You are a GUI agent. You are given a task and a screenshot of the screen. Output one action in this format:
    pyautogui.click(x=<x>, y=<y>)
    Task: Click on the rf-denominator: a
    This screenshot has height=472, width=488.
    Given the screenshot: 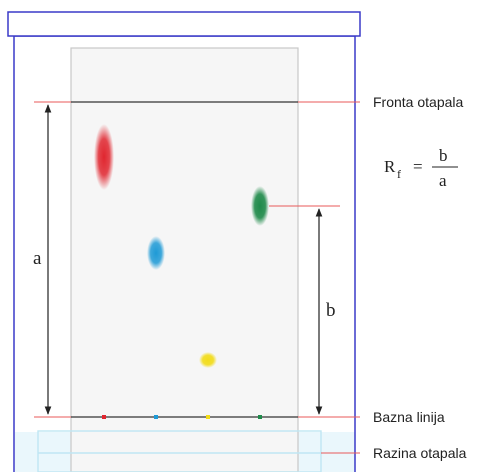 What is the action you would take?
    pyautogui.click(x=443, y=180)
    